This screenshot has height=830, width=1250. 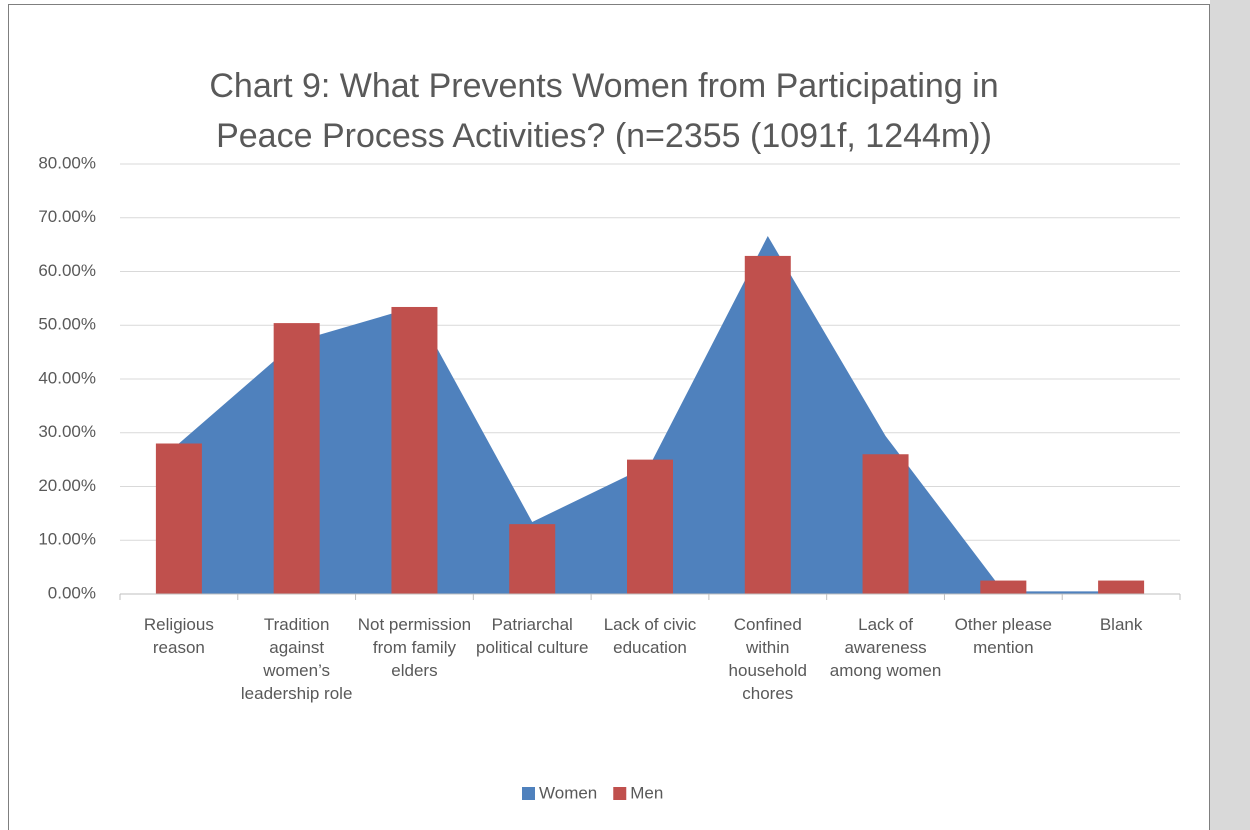 I want to click on y-tick-label: 60.00%, so click(x=67, y=270).